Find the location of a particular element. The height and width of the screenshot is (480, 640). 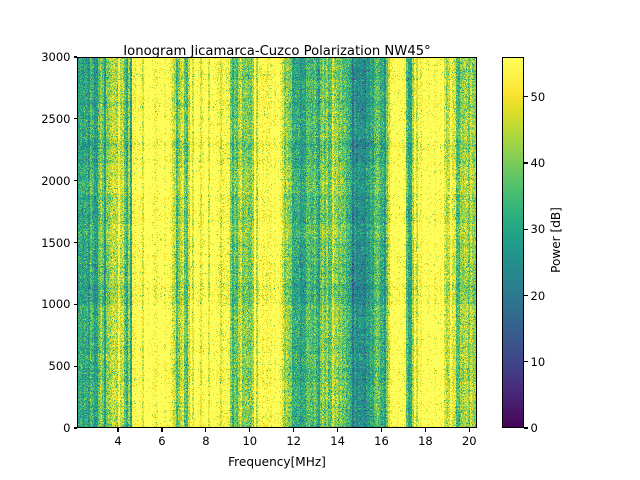

x-tick-label: 10 is located at coordinates (250, 441).